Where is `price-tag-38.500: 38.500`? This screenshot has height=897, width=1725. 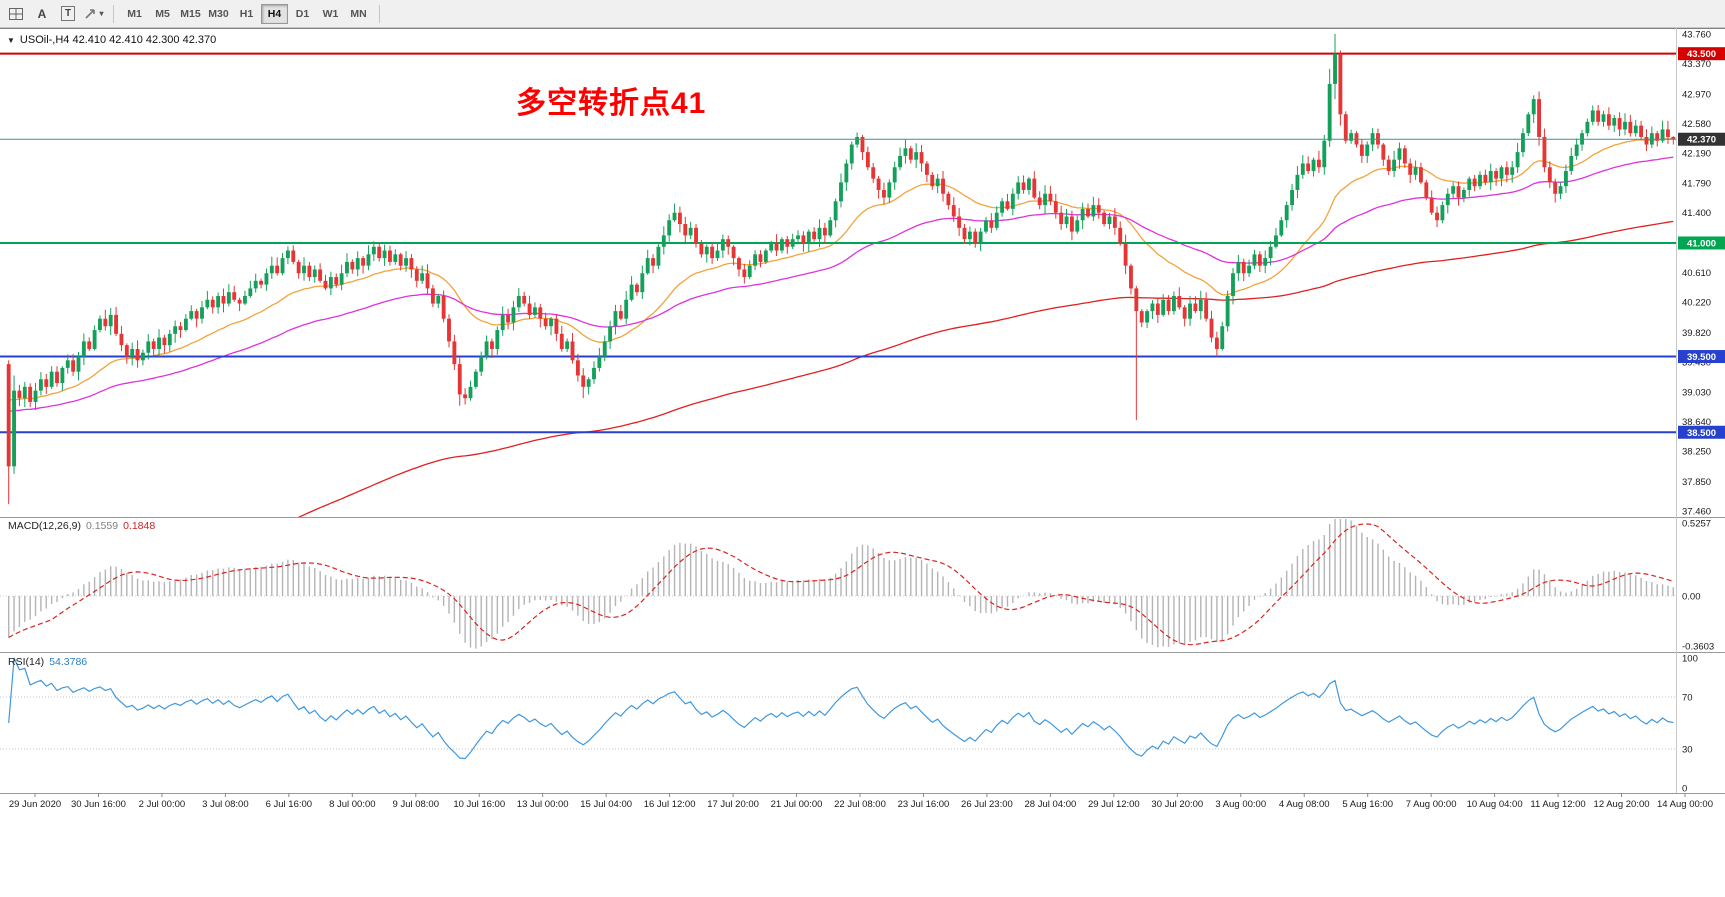
price-tag-38.500: 38.500 is located at coordinates (1701, 432).